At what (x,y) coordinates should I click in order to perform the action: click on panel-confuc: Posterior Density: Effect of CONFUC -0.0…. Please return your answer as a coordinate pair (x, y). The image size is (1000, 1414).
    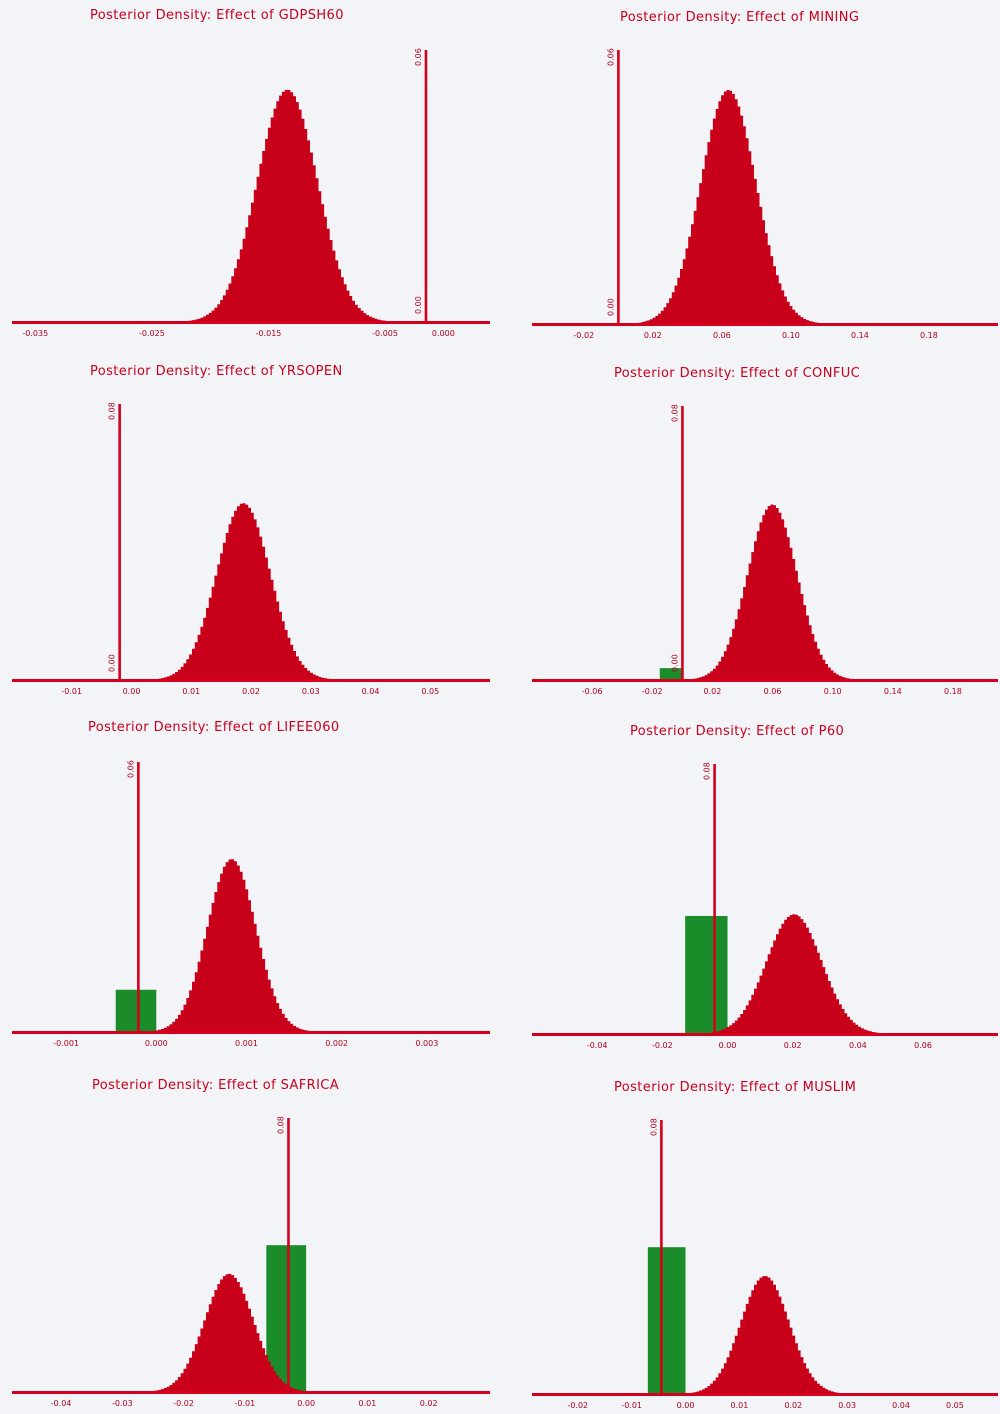
    Looking at the image, I should click on (765, 532).